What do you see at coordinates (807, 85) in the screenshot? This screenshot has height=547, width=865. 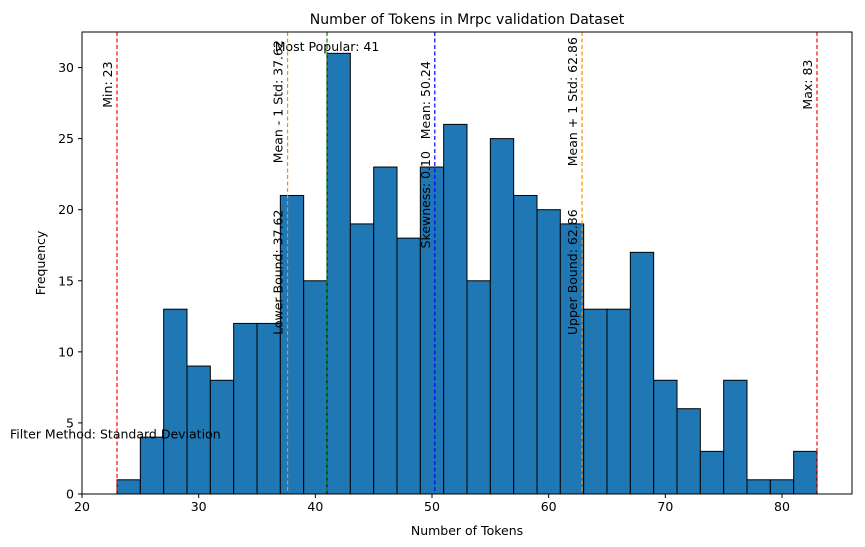 I see `reference-line-label: Max: 83` at bounding box center [807, 85].